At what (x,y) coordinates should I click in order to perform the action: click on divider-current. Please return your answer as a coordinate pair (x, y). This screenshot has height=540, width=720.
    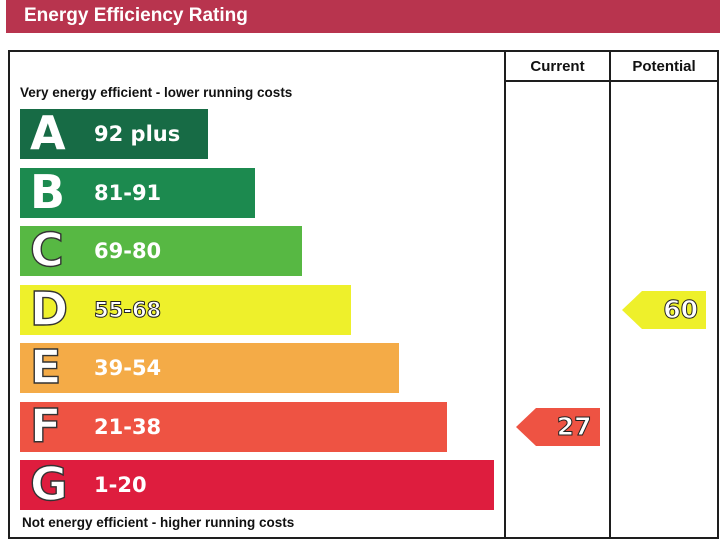
    Looking at the image, I should click on (505, 294).